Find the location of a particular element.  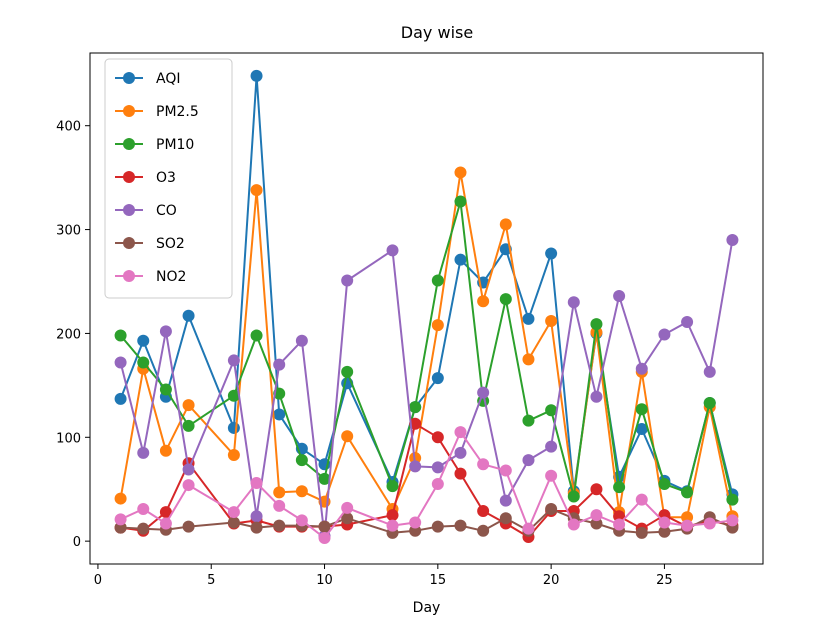

x-axis-ticks: 0 5 10 15 20 25 is located at coordinates (383, 576).